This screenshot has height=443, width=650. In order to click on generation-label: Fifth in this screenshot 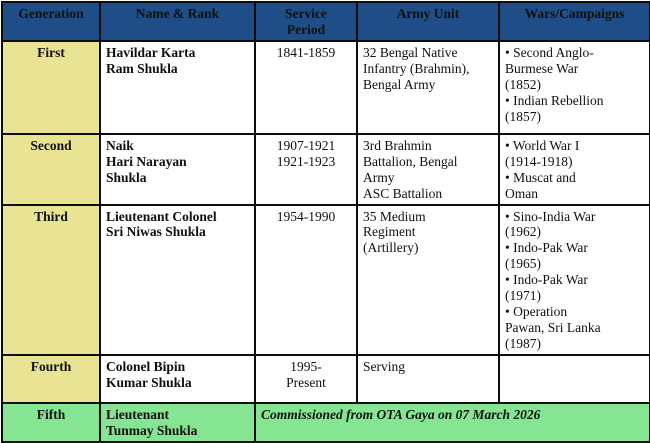, I will do `click(51, 414)`.